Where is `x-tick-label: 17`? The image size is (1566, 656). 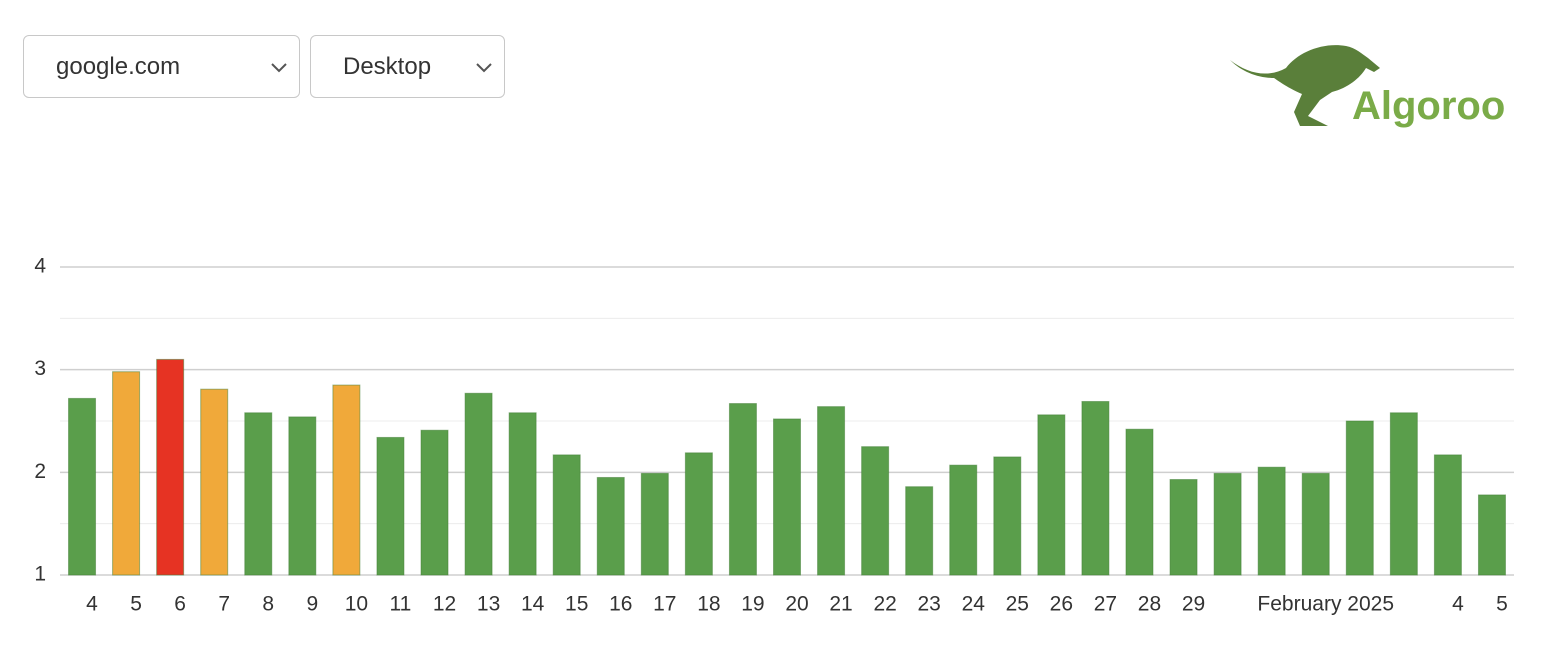 x-tick-label: 17 is located at coordinates (664, 604).